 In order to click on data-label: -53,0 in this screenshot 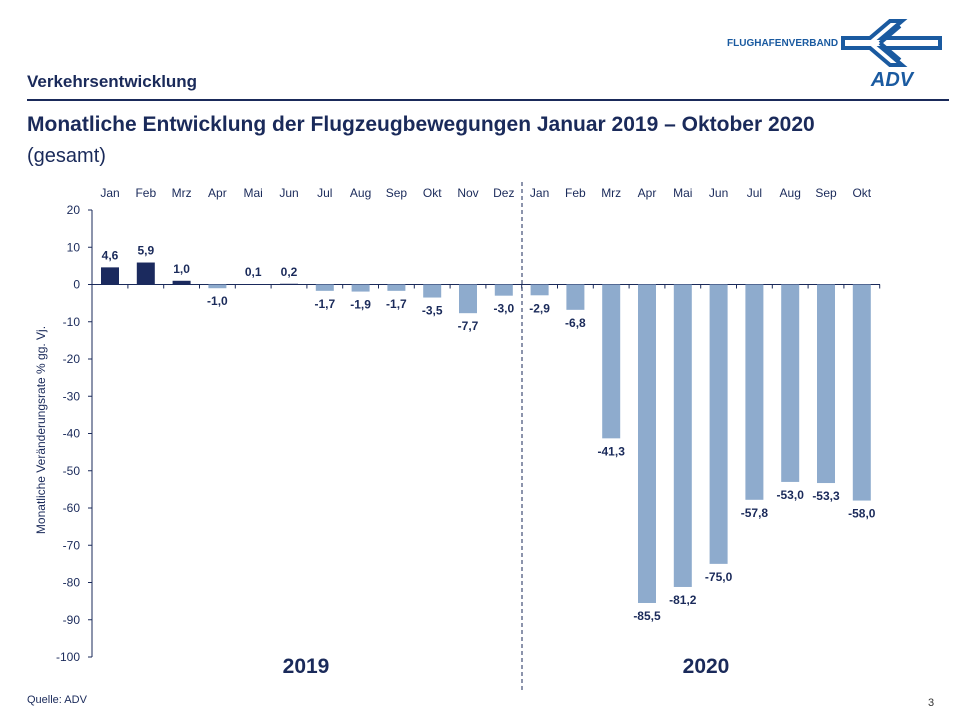, I will do `click(791, 495)`.